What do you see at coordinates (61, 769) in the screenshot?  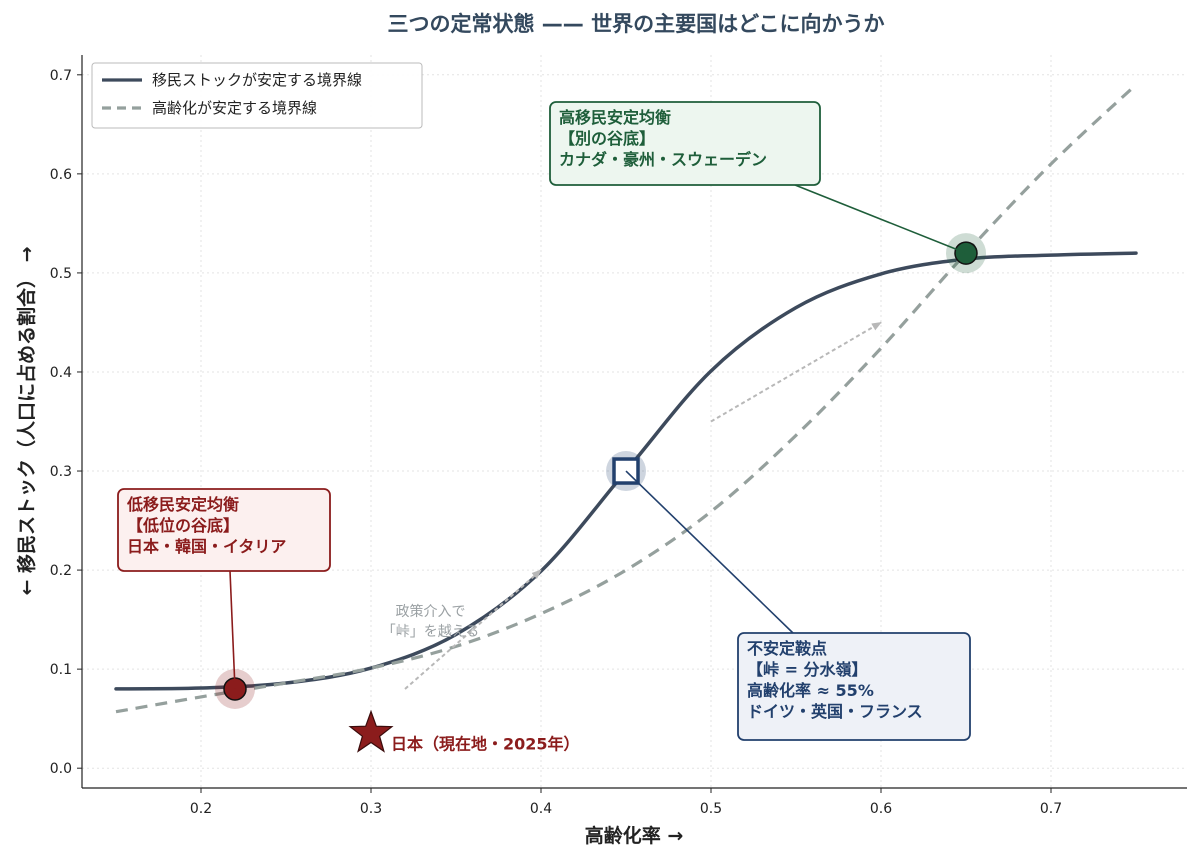 I see `y-tick-label: 0.0` at bounding box center [61, 769].